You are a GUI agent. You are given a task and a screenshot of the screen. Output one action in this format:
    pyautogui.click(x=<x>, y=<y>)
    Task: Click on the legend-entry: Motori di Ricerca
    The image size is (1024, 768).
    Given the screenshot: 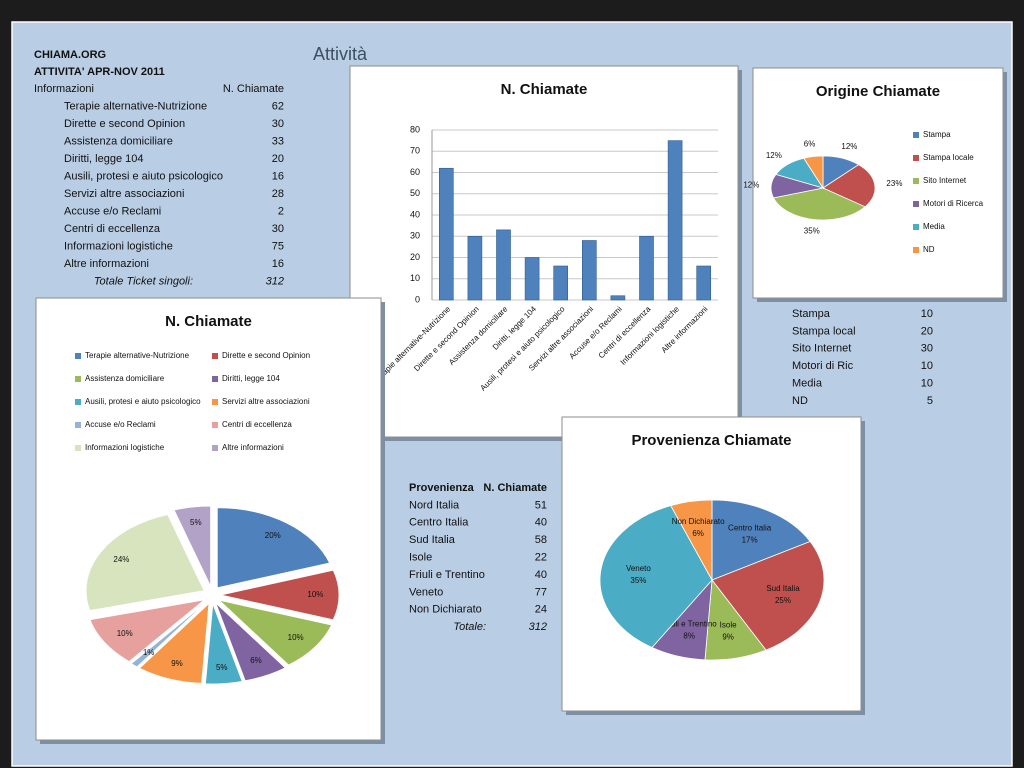 What is the action you would take?
    pyautogui.click(x=953, y=203)
    